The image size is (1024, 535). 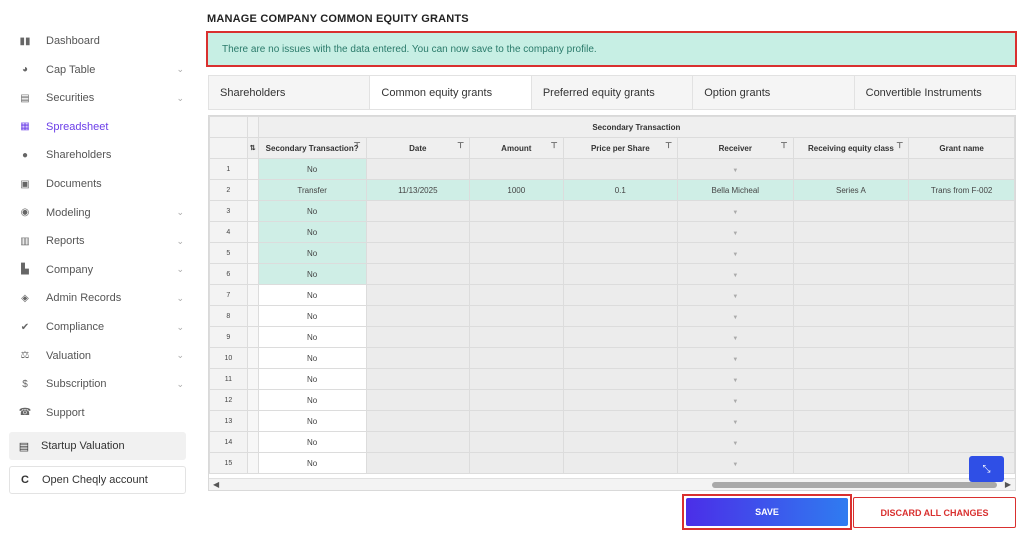 I want to click on freeze-icon: ⇅, so click(x=252, y=148).